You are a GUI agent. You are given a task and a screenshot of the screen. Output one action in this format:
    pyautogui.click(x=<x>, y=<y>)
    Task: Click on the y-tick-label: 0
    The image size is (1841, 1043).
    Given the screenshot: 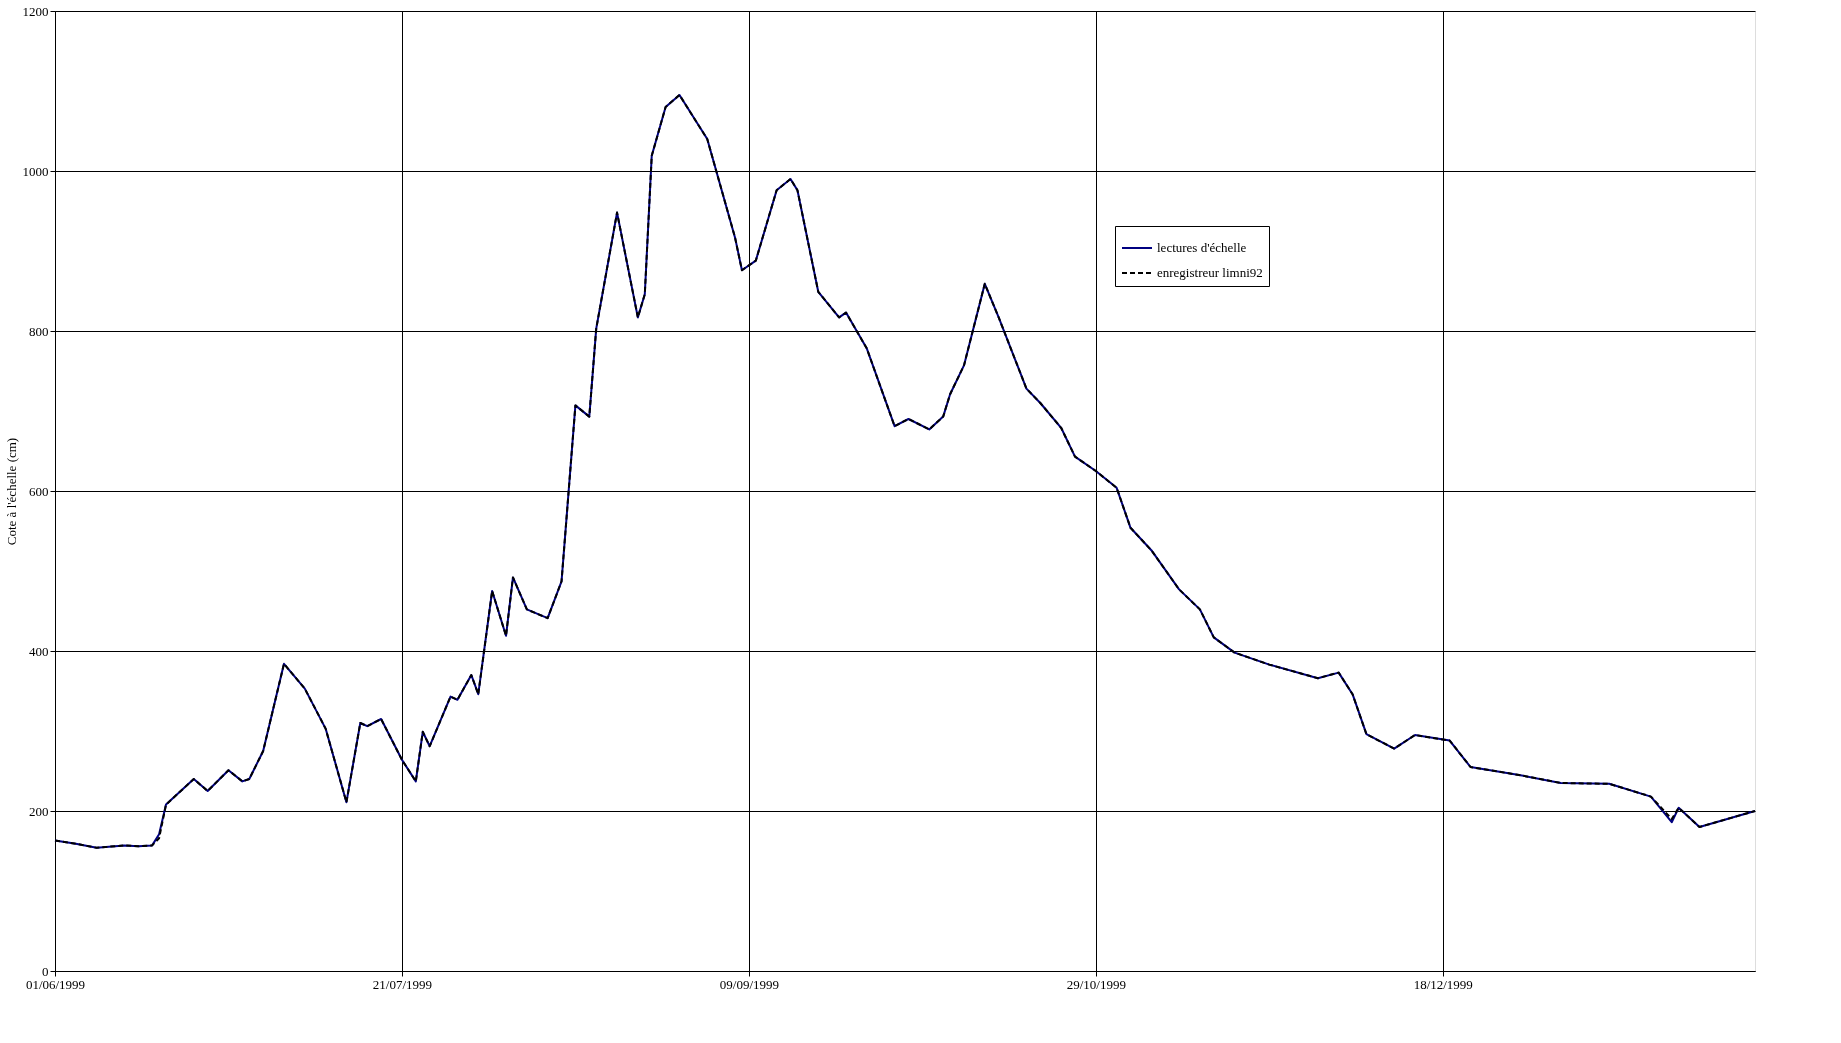 What is the action you would take?
    pyautogui.click(x=45, y=971)
    